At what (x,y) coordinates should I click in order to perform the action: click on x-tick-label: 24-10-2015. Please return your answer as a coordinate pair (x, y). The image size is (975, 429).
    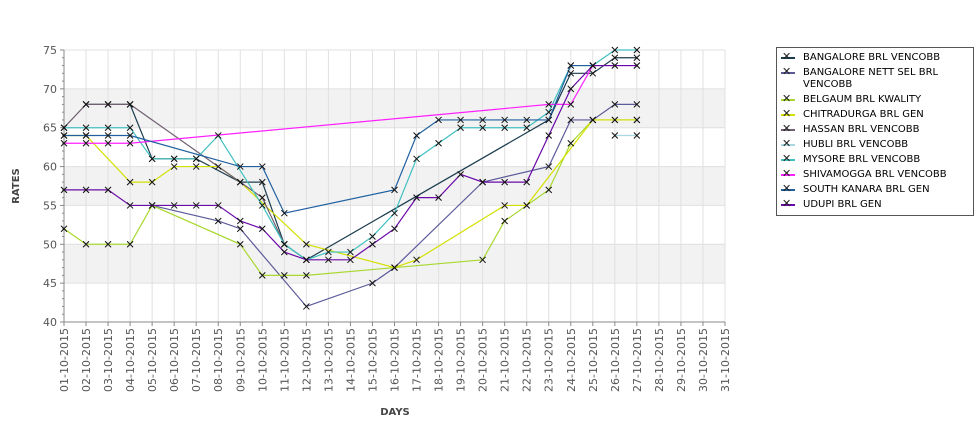
    Looking at the image, I should click on (571, 360).